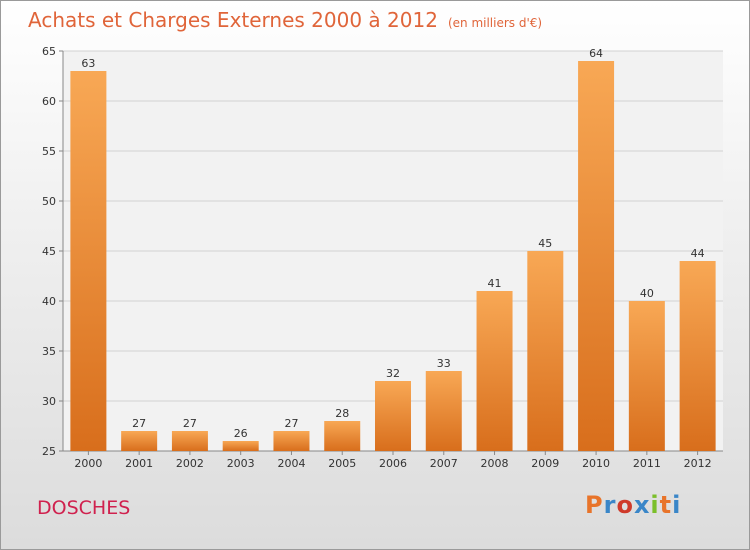 This screenshot has width=750, height=550. I want to click on unit-label: (en milliers d'€), so click(495, 23).